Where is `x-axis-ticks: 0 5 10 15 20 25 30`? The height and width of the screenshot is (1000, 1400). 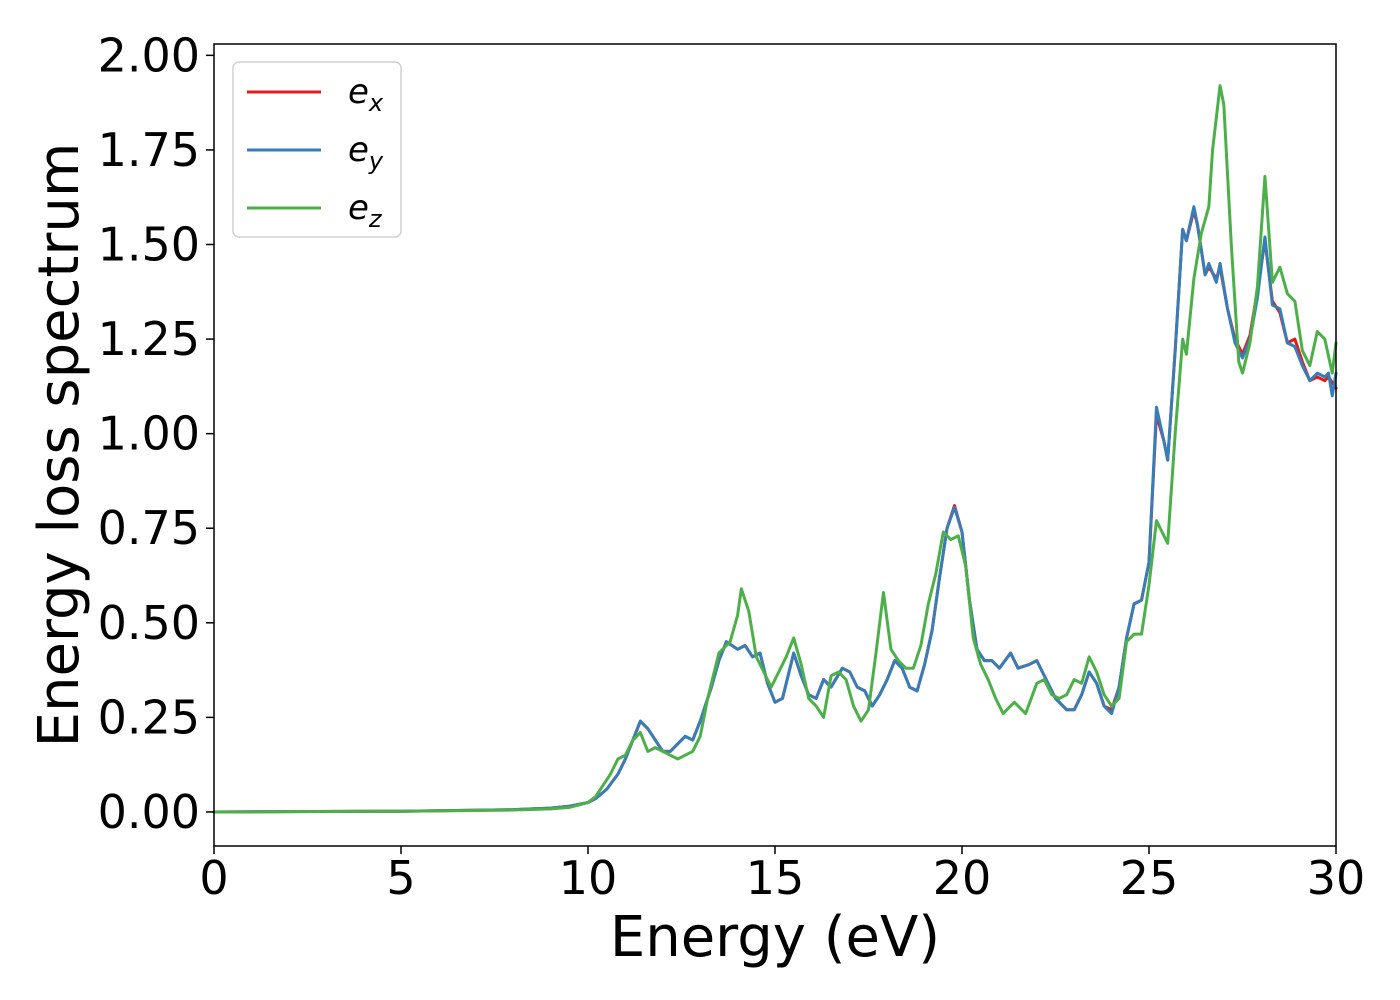
x-axis-ticks: 0 5 10 15 20 25 30 is located at coordinates (782, 875).